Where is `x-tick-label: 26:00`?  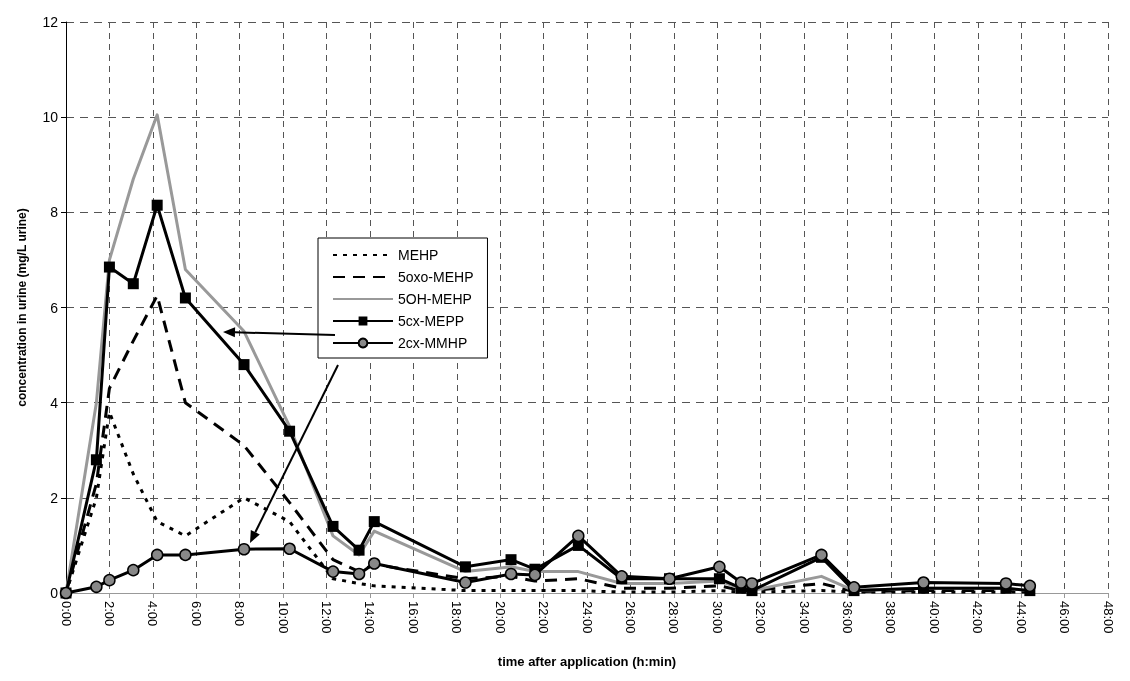 x-tick-label: 26:00 is located at coordinates (630, 617).